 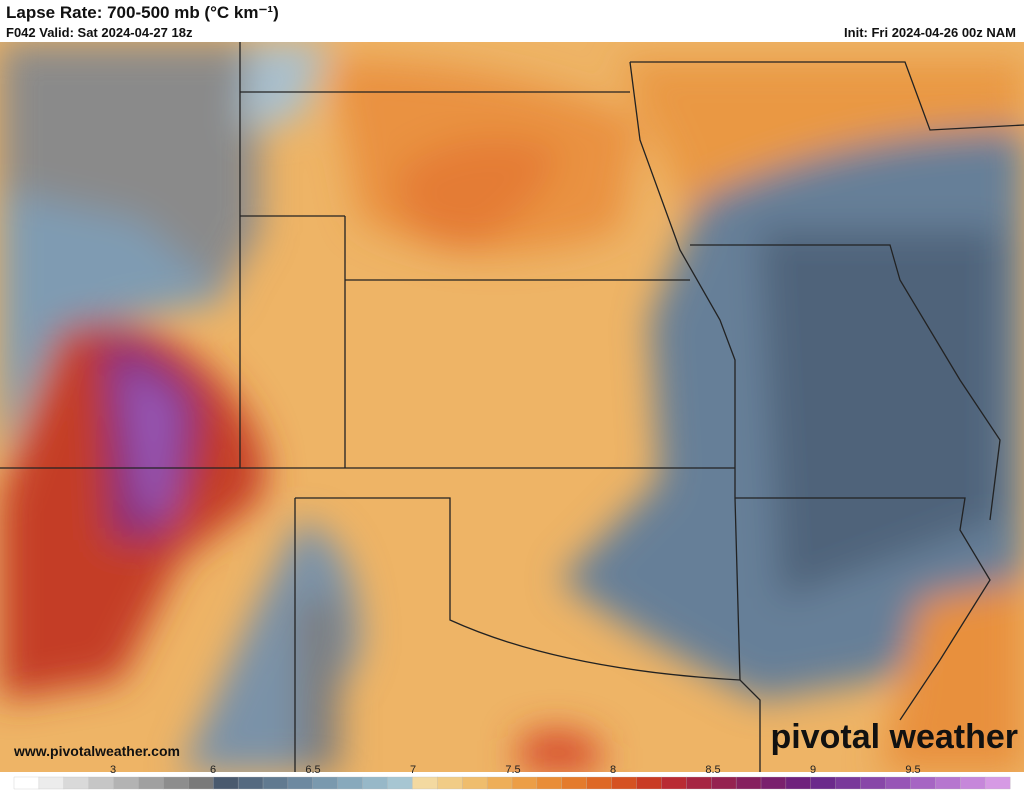 I want to click on title: Lapse Rate: 700-500 mb (°C km⁻¹), so click(x=142, y=12).